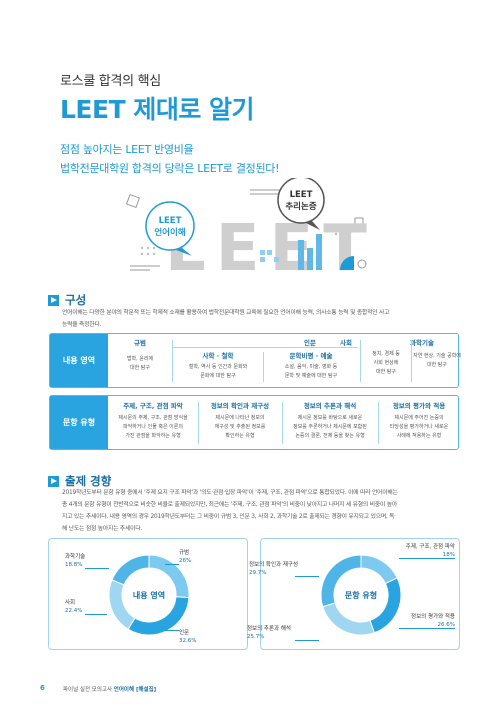 The width and height of the screenshot is (500, 714). What do you see at coordinates (76, 300) in the screenshot?
I see `section-title: 구성` at bounding box center [76, 300].